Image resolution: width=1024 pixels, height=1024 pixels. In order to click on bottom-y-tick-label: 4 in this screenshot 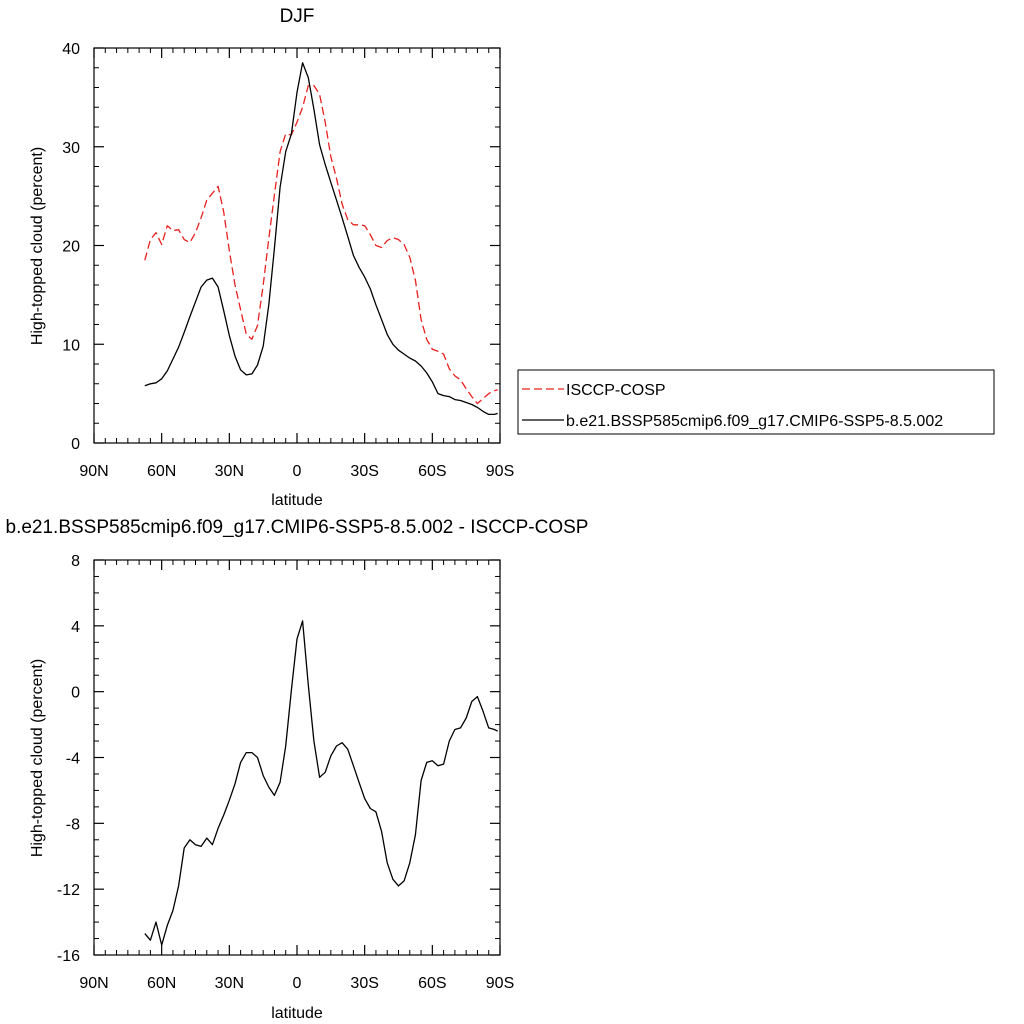, I will do `click(75, 627)`.